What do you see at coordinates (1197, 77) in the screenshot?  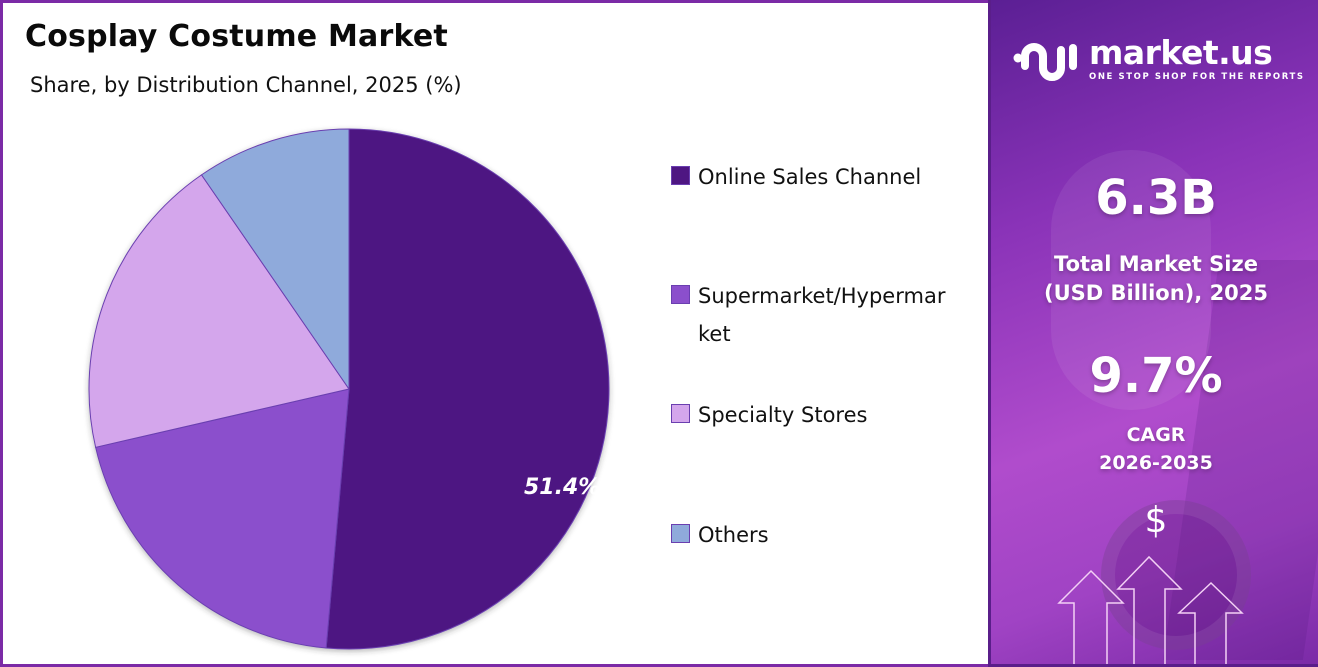 I see `brand-tagline: ONE STOP SHOP FOR THE REPORTS` at bounding box center [1197, 77].